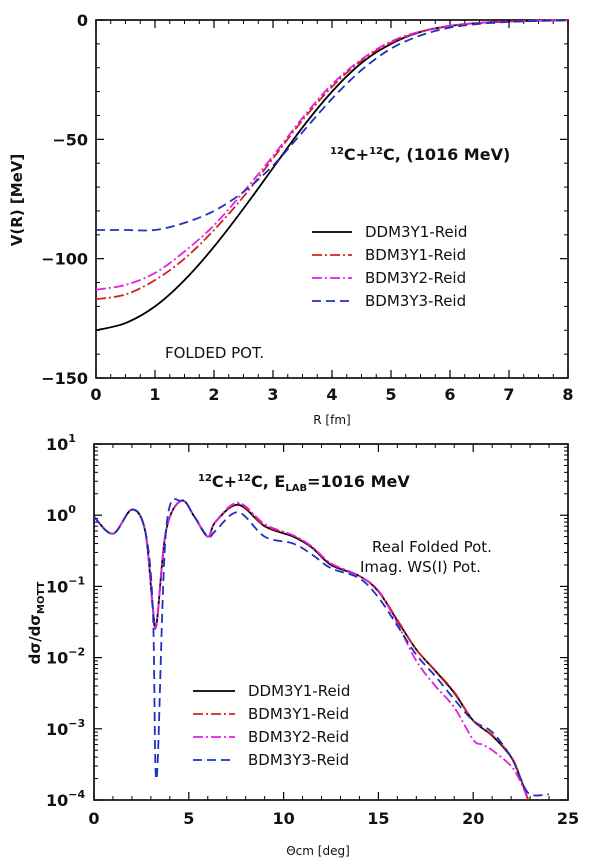 This screenshot has width=600, height=863. What do you see at coordinates (415, 255) in the screenshot?
I see `potential-legend-label: BDM3Y1-Reid` at bounding box center [415, 255].